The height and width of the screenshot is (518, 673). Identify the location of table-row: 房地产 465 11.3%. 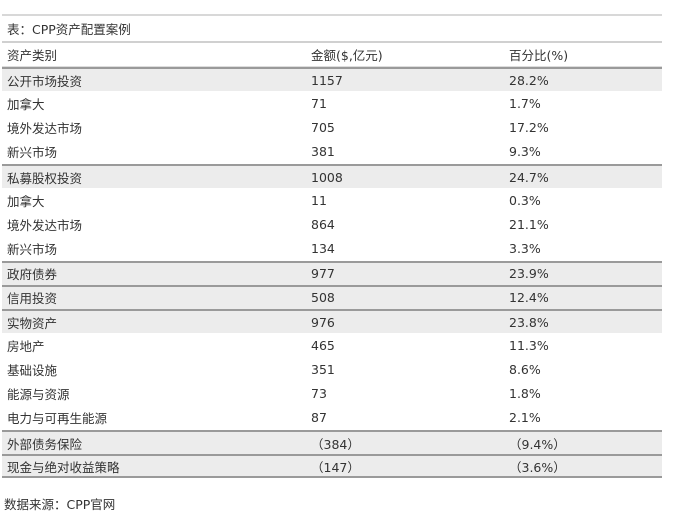
(332, 345).